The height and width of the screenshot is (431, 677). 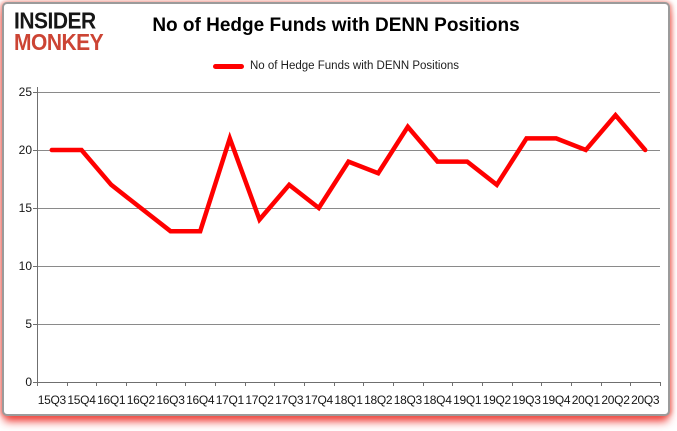 What do you see at coordinates (556, 400) in the screenshot?
I see `x-axis-label-19Q4: 19Q4` at bounding box center [556, 400].